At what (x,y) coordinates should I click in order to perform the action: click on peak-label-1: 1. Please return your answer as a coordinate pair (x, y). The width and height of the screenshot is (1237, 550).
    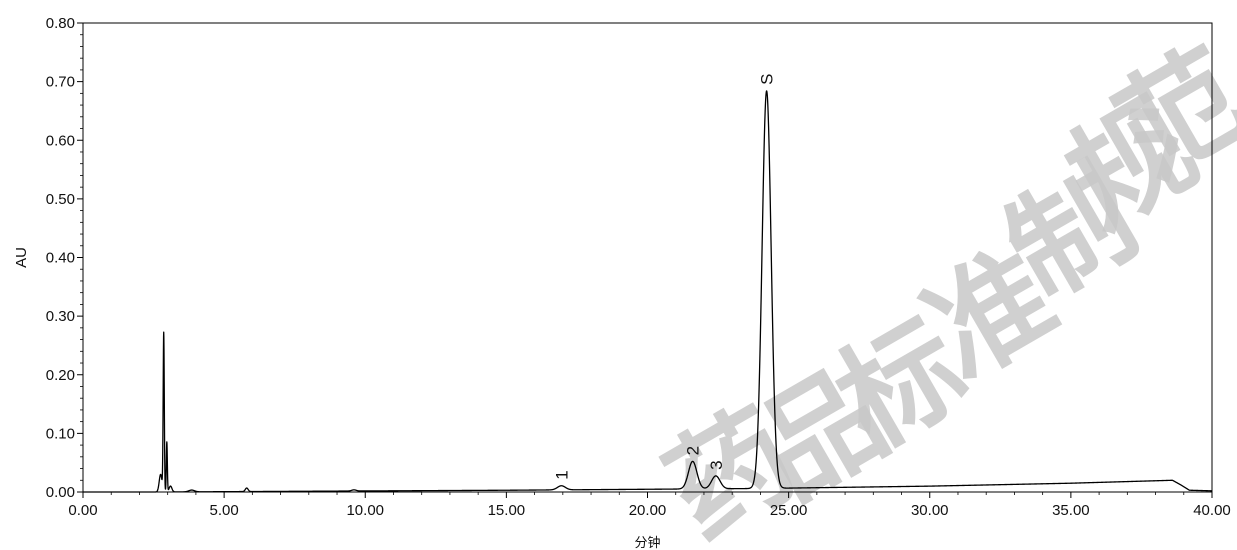
    Looking at the image, I should click on (561, 474).